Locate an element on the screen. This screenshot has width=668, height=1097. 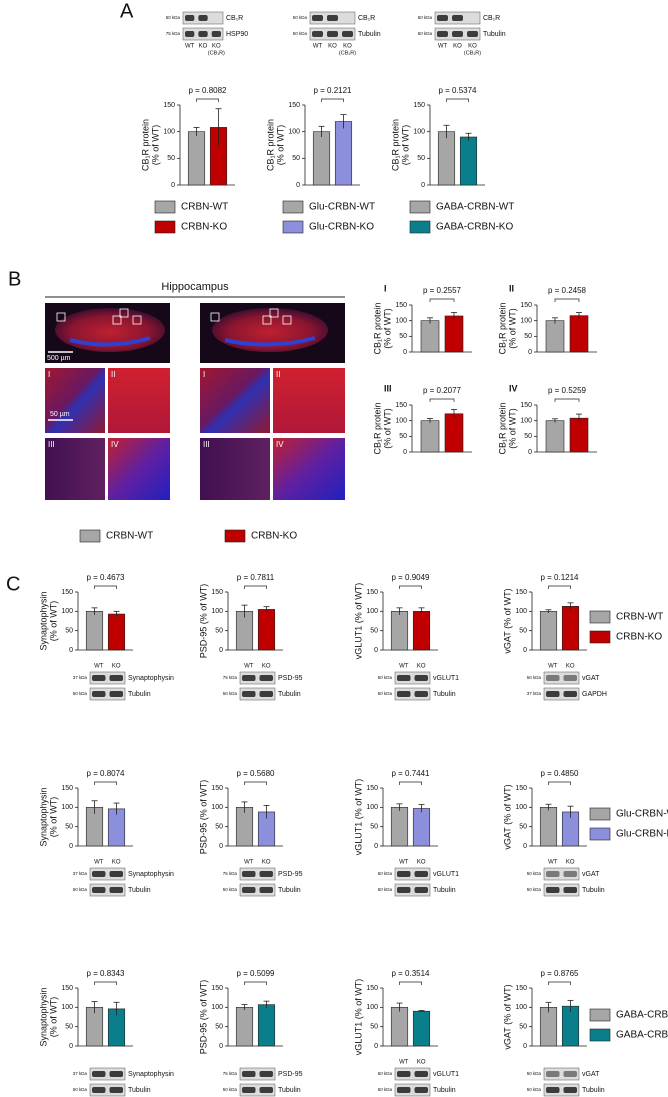
chart-title: III is located at coordinates (388, 388).